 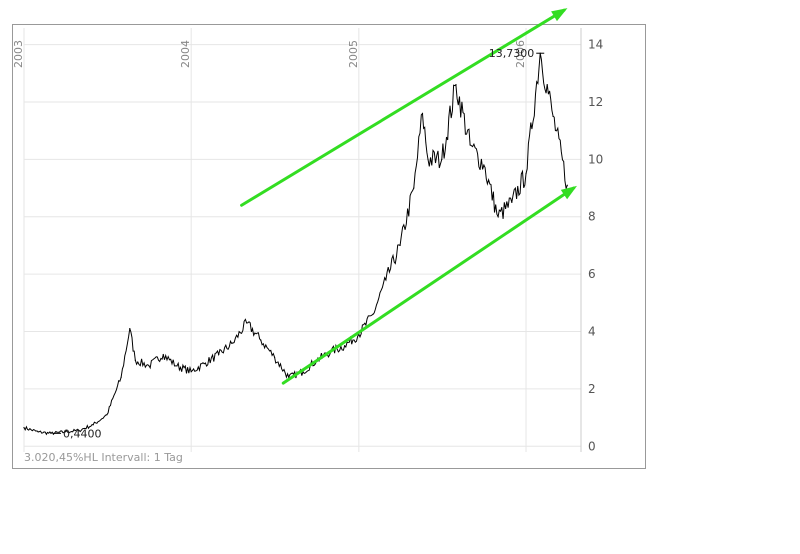 I want to click on footer-text: 3.020,45%HL Intervall: 1 Tag, so click(x=103, y=457).